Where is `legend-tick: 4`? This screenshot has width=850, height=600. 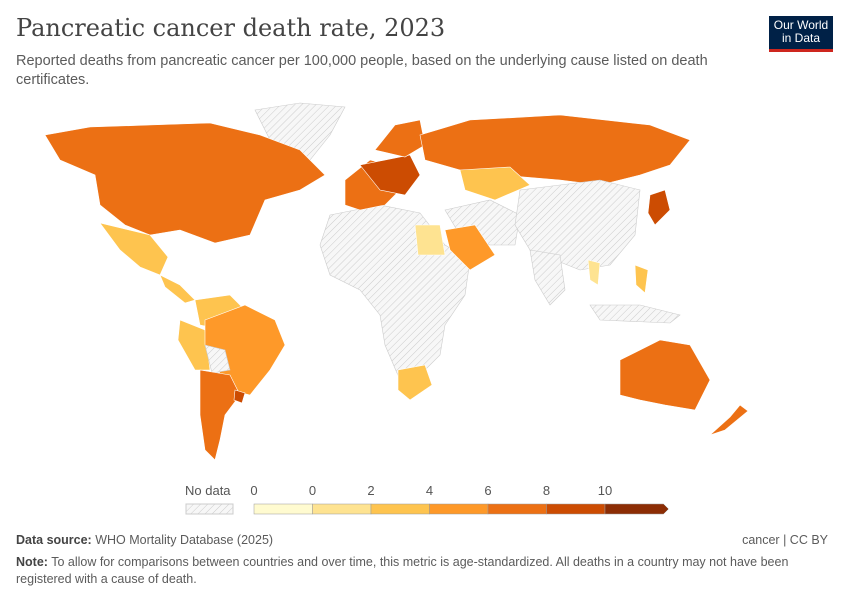
legend-tick: 4 is located at coordinates (429, 490).